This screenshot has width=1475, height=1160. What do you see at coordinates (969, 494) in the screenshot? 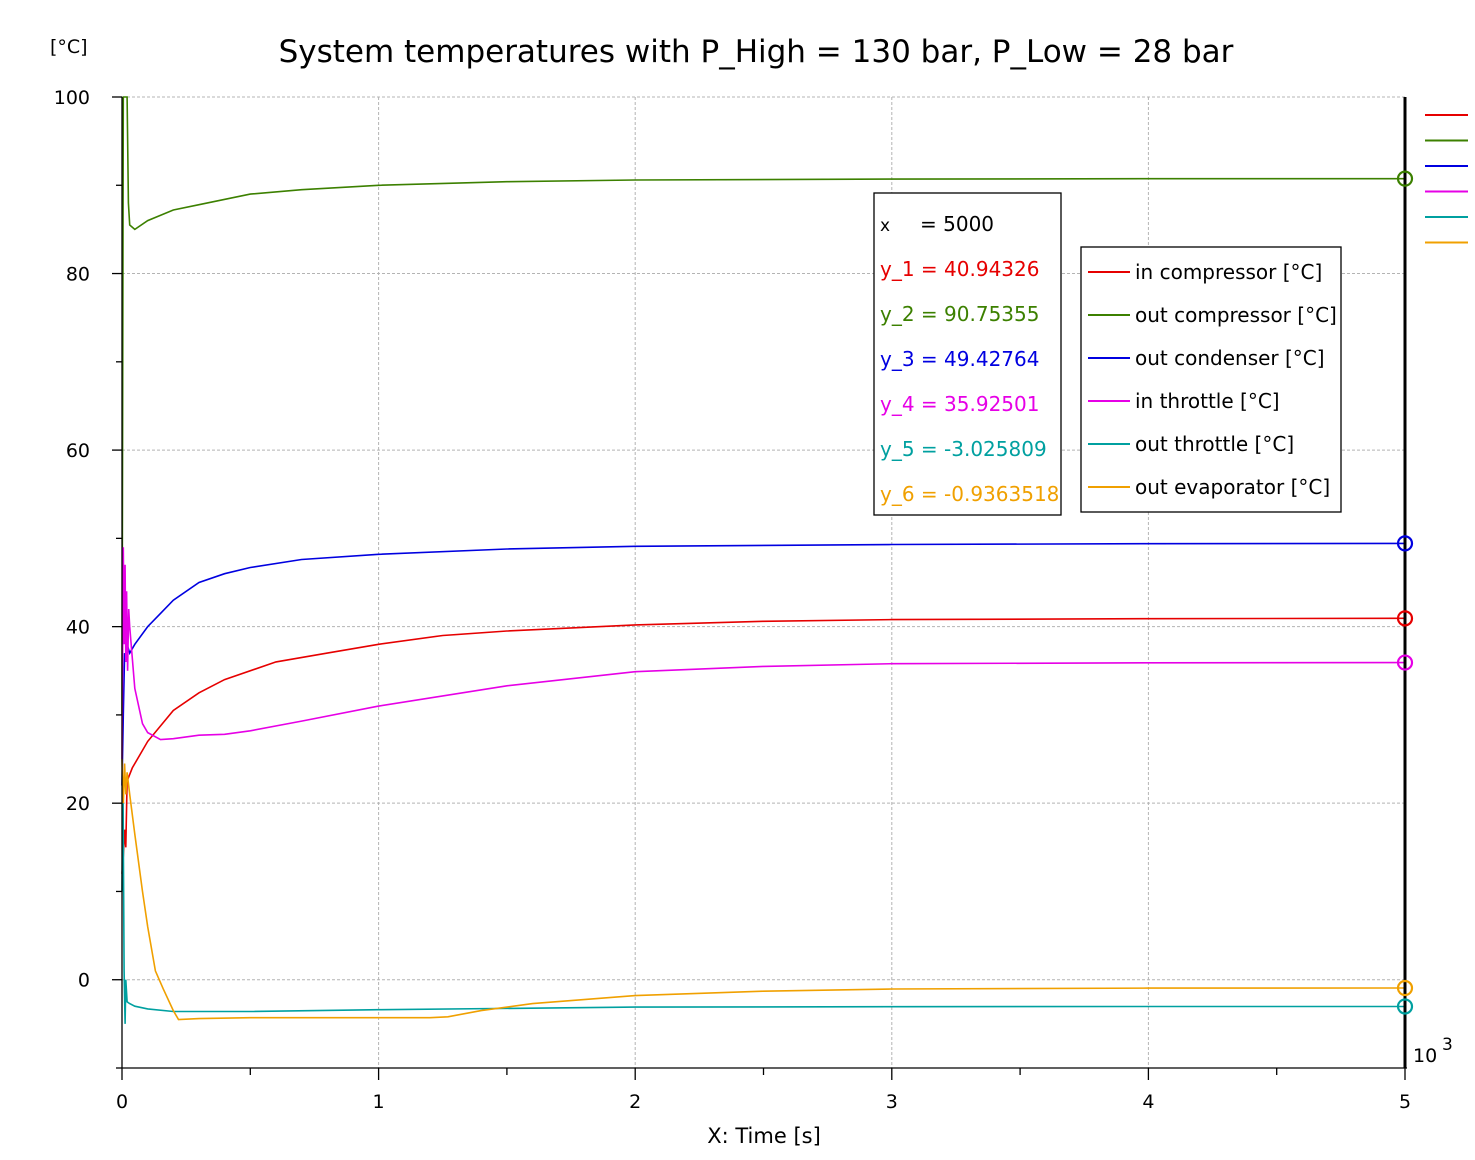
I see `cursor-readout-y6: y_6 = -0.9363518` at bounding box center [969, 494].